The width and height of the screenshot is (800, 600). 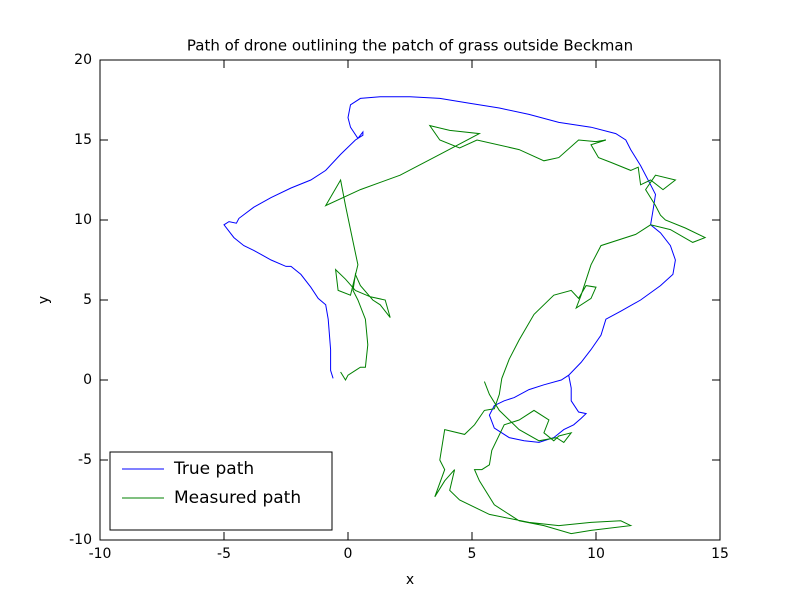 What do you see at coordinates (472, 554) in the screenshot?
I see `x-tick-label: 5` at bounding box center [472, 554].